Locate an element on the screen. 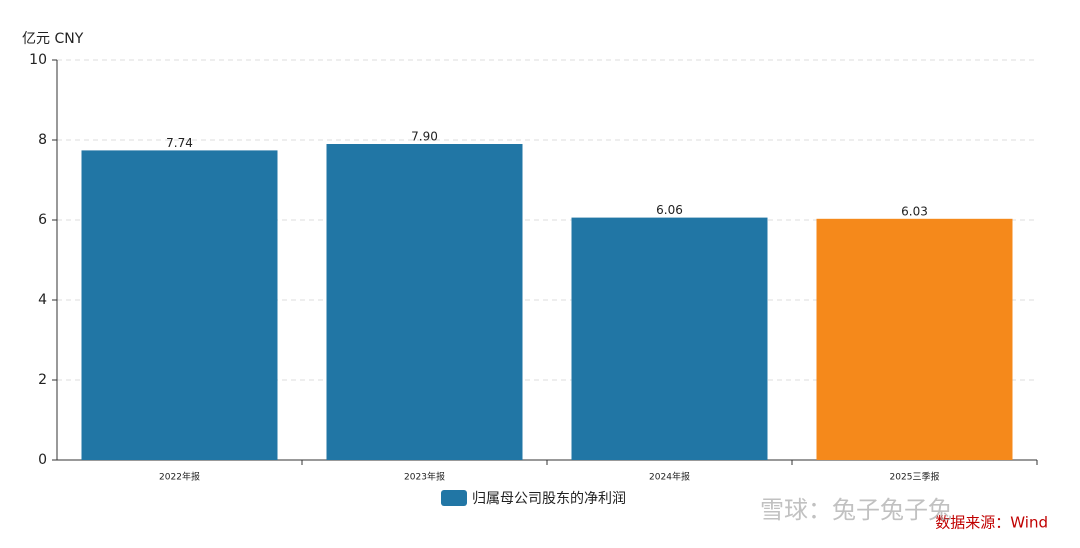 The height and width of the screenshot is (548, 1080). value-label: 7.74 is located at coordinates (179, 143).